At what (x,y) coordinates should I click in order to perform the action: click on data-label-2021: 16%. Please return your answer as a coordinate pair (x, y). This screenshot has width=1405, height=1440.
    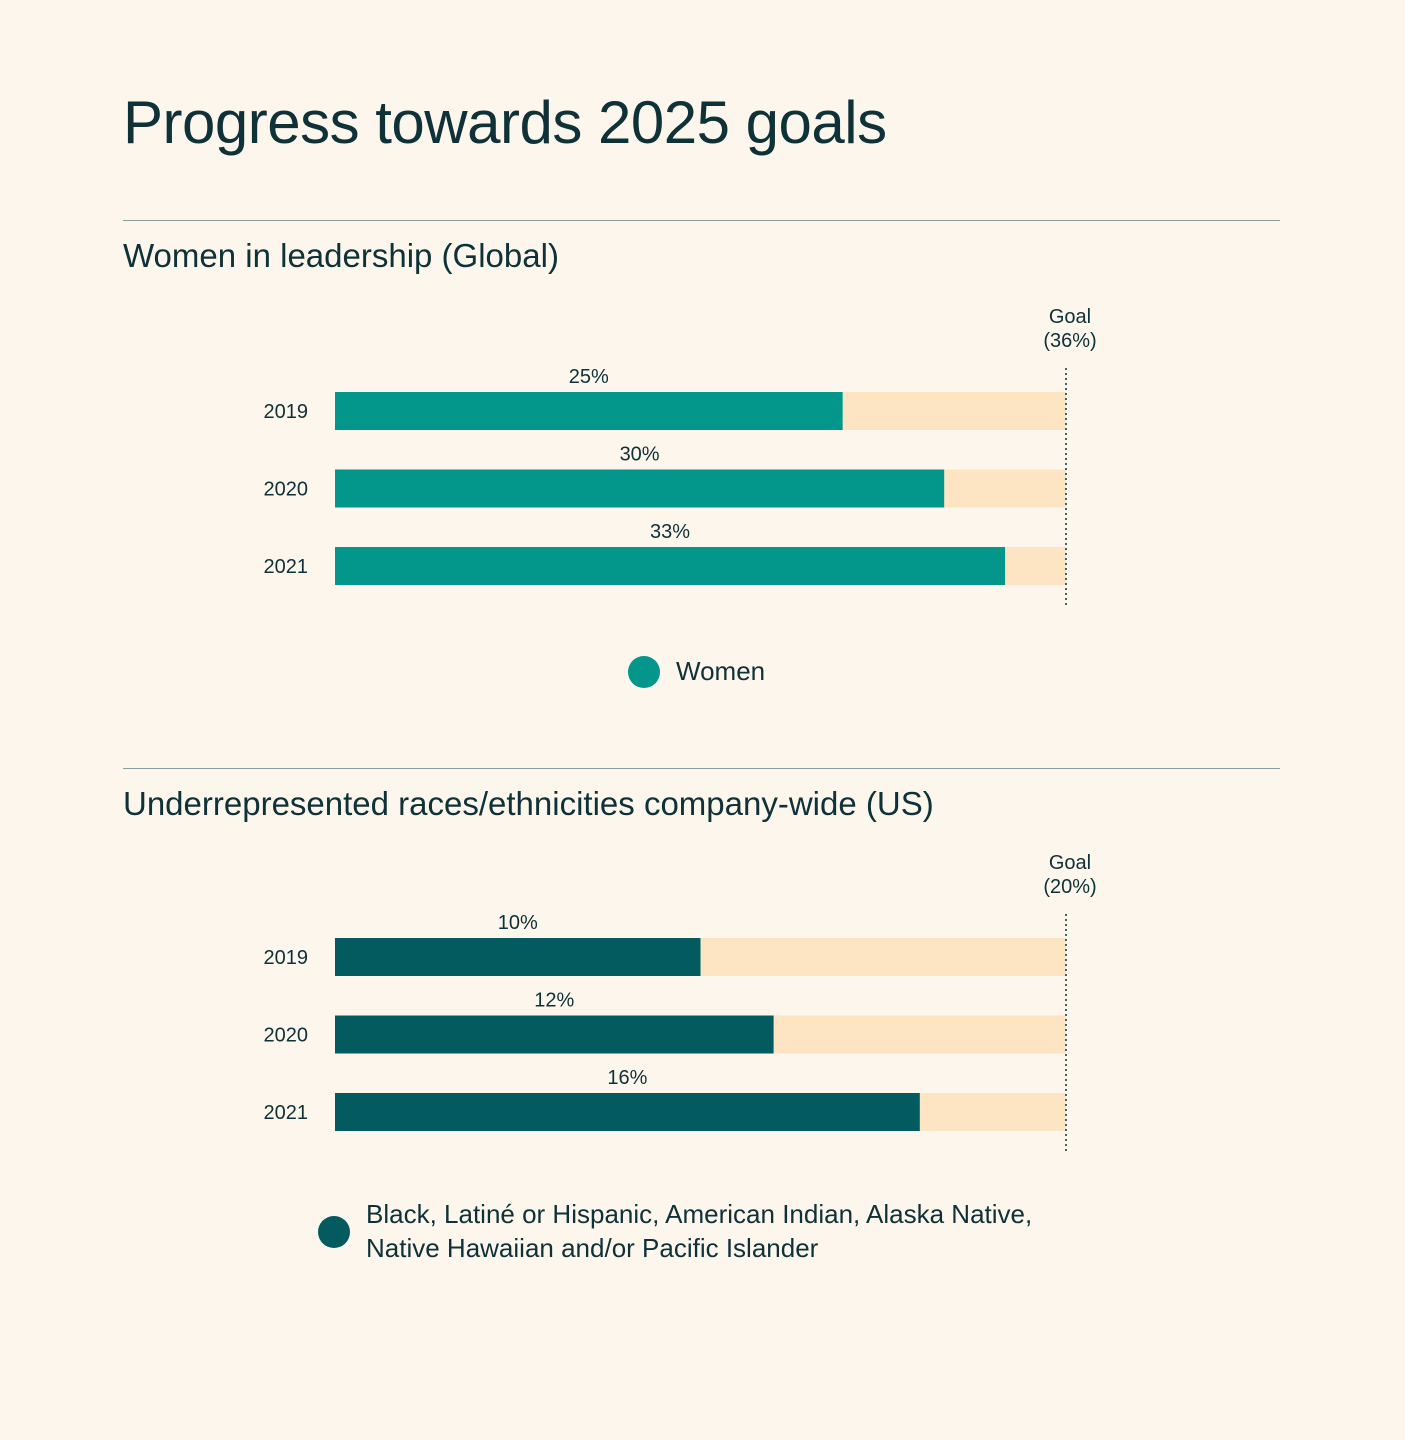
    Looking at the image, I should click on (627, 1078).